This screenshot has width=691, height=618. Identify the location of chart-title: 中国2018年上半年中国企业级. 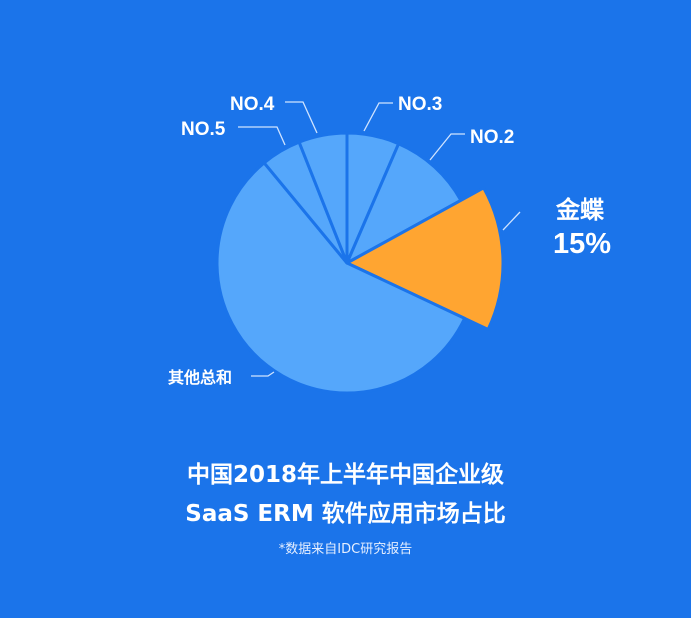
(345, 475).